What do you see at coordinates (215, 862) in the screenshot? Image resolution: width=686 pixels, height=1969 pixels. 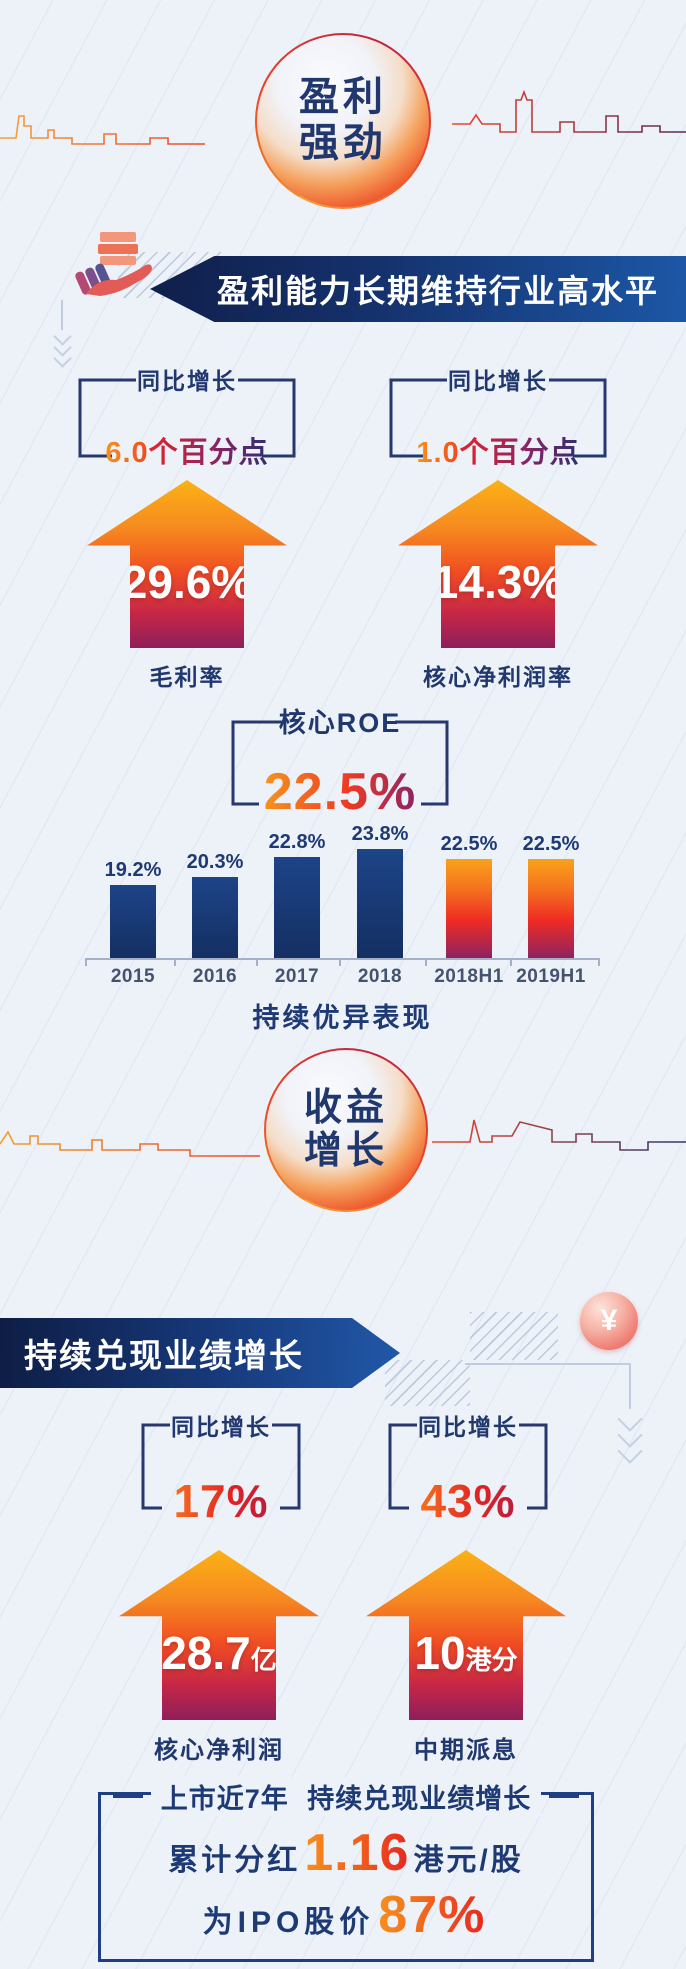 I see `bar-value-label: 20.3%` at bounding box center [215, 862].